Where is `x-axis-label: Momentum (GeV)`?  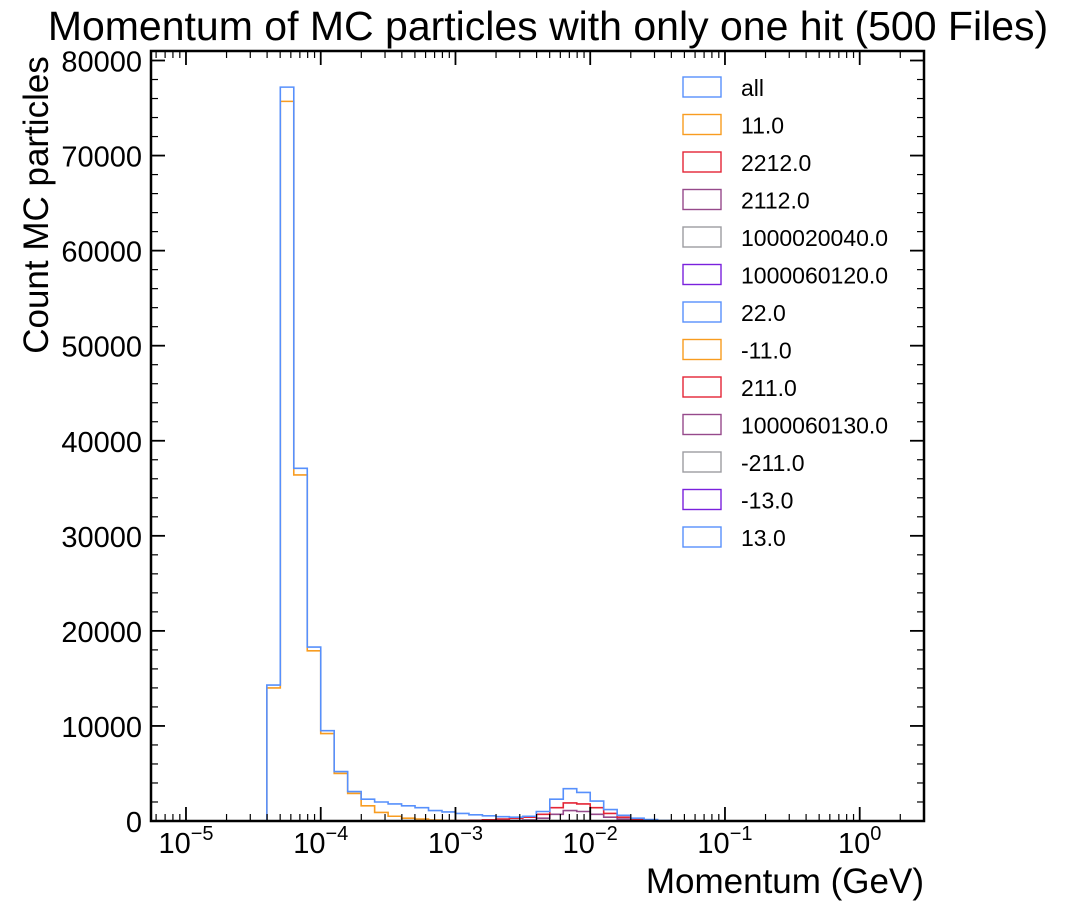 x-axis-label: Momentum (GeV) is located at coordinates (785, 881).